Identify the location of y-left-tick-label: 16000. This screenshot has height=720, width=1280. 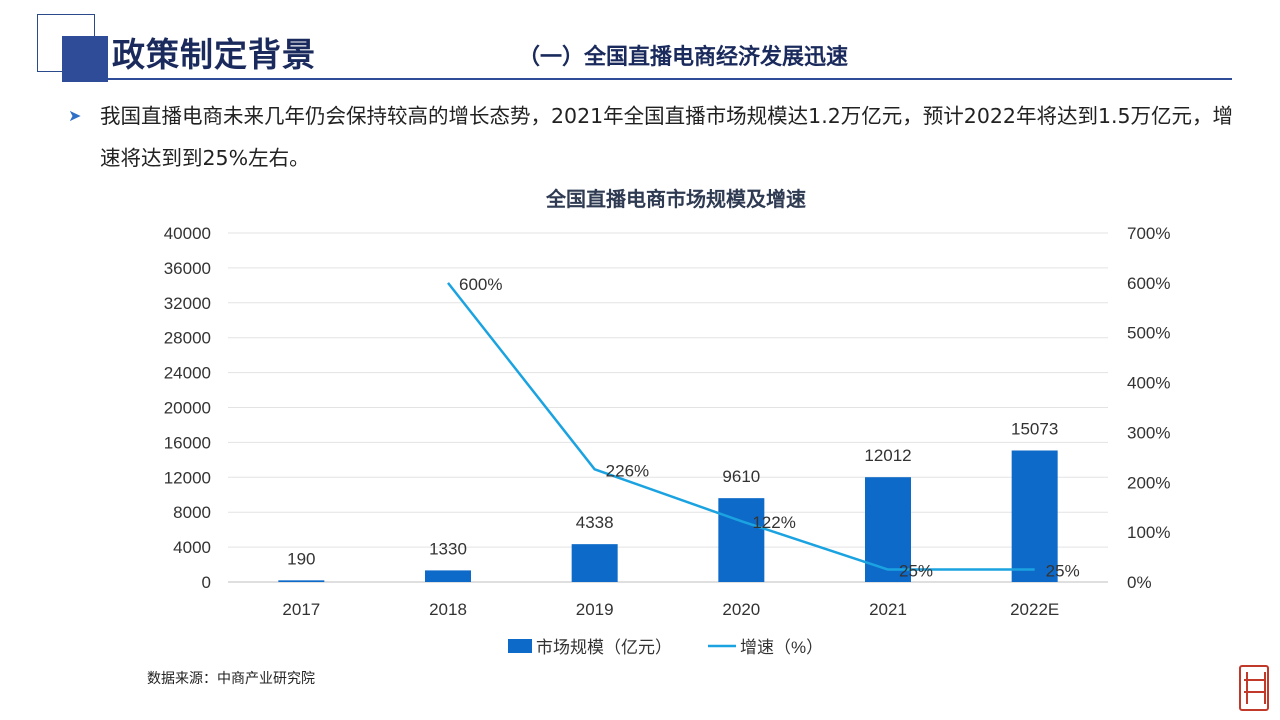
(187, 442).